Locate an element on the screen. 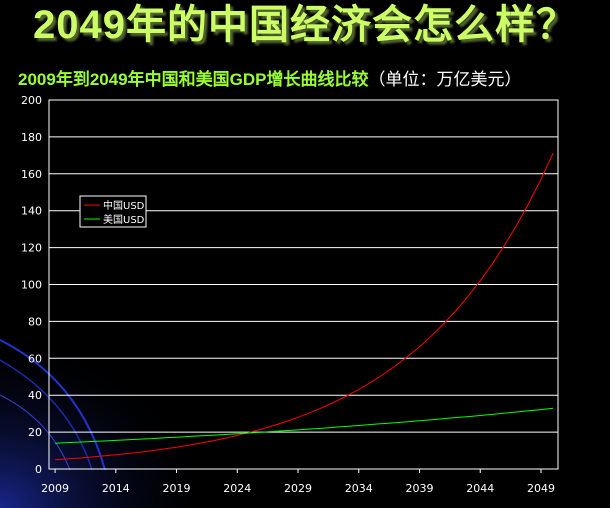  chart-subtitle: 2009年到2049年中国和美国GDP增长曲线比较（单位：万亿美元） is located at coordinates (269, 79).